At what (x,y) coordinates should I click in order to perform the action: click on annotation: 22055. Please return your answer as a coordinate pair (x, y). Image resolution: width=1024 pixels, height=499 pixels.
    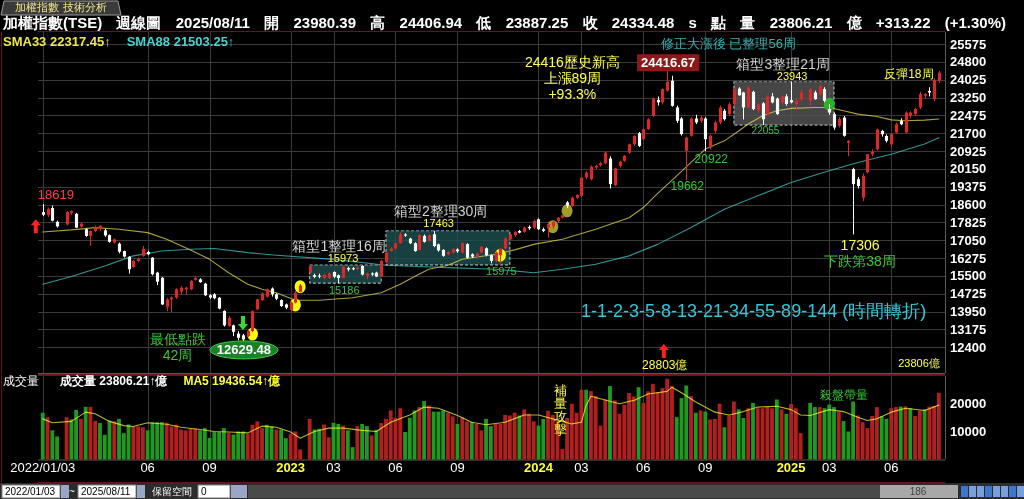
    Looking at the image, I should click on (765, 130).